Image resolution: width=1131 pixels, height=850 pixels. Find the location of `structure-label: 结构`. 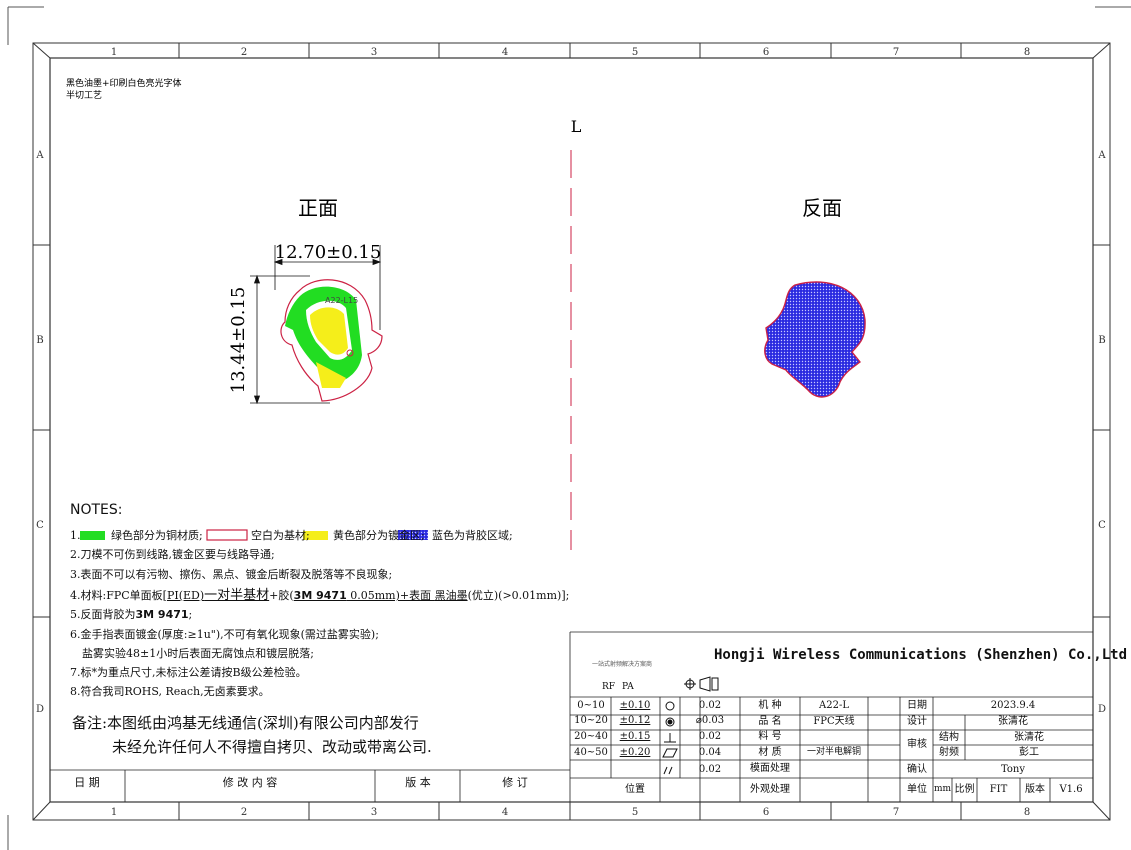

structure-label: 结构 is located at coordinates (949, 737).